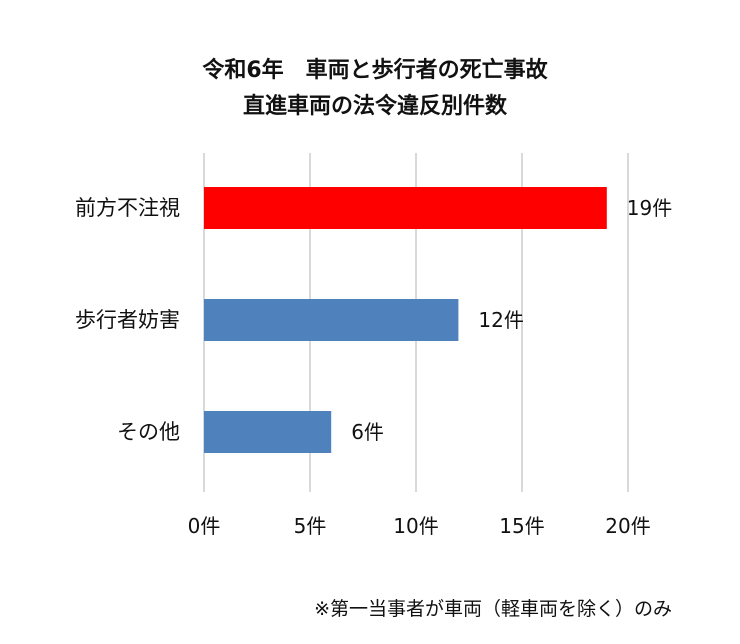 The height and width of the screenshot is (644, 740). Describe the element at coordinates (500, 320) in the screenshot. I see `data-label-2: 12件` at that location.